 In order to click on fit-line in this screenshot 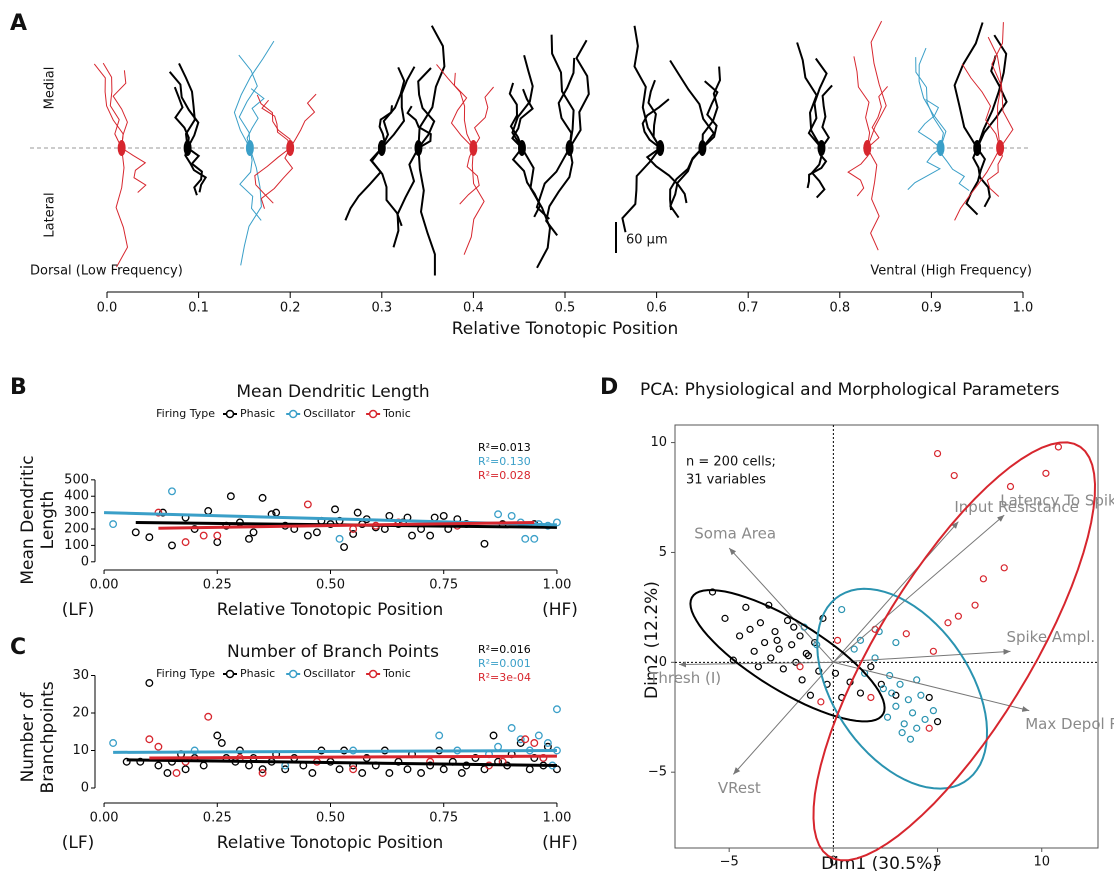, I will do `click(335, 751)`.